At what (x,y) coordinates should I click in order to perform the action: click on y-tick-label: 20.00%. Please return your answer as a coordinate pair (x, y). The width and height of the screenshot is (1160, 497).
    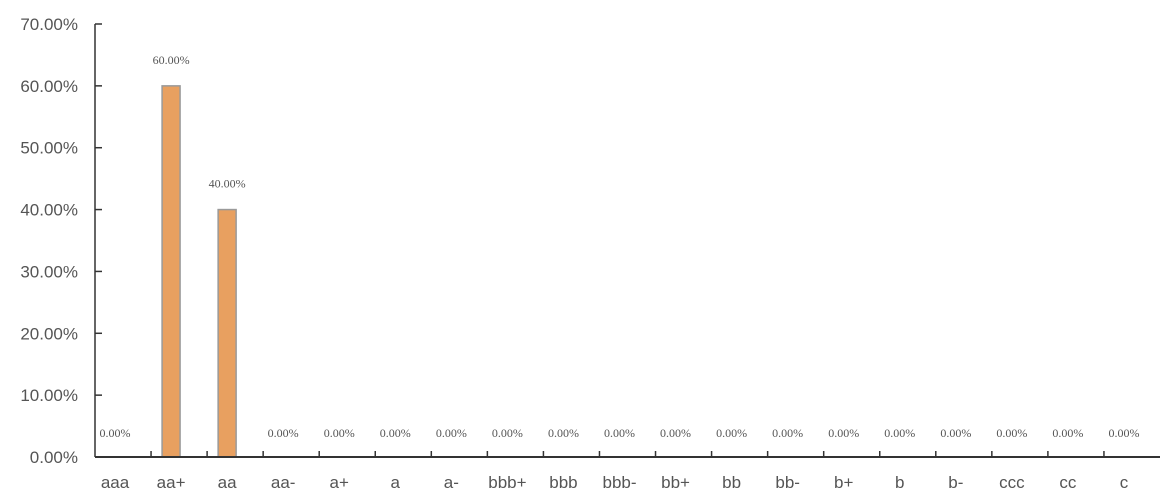
    Looking at the image, I should click on (49, 333).